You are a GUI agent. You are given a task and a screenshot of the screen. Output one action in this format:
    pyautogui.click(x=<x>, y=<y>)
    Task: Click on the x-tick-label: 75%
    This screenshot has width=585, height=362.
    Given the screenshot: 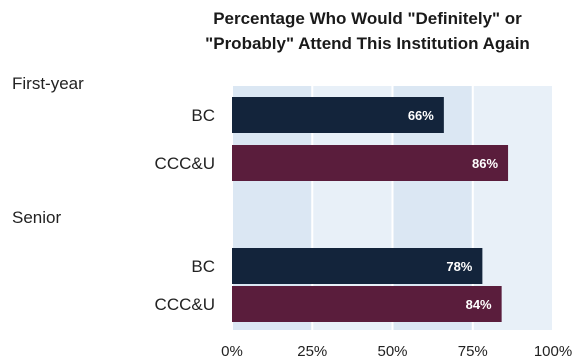 What is the action you would take?
    pyautogui.click(x=473, y=351)
    